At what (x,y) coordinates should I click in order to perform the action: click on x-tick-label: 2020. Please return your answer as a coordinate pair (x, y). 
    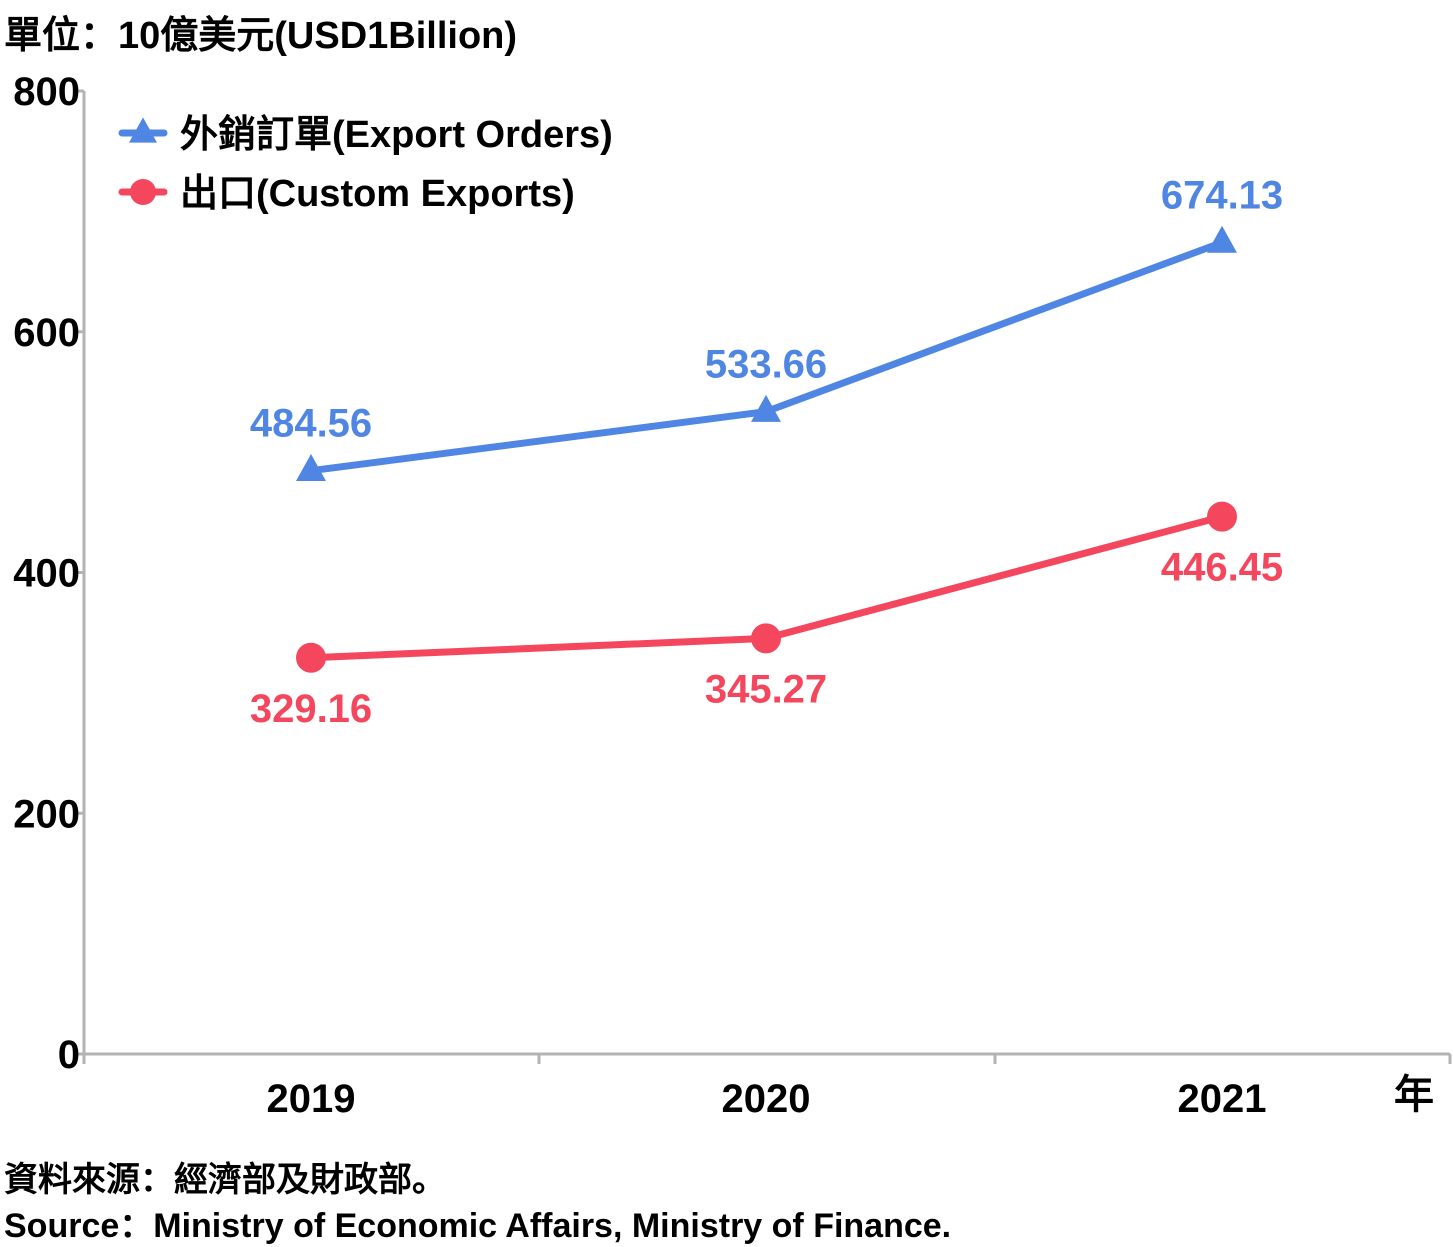
    Looking at the image, I should click on (766, 1099).